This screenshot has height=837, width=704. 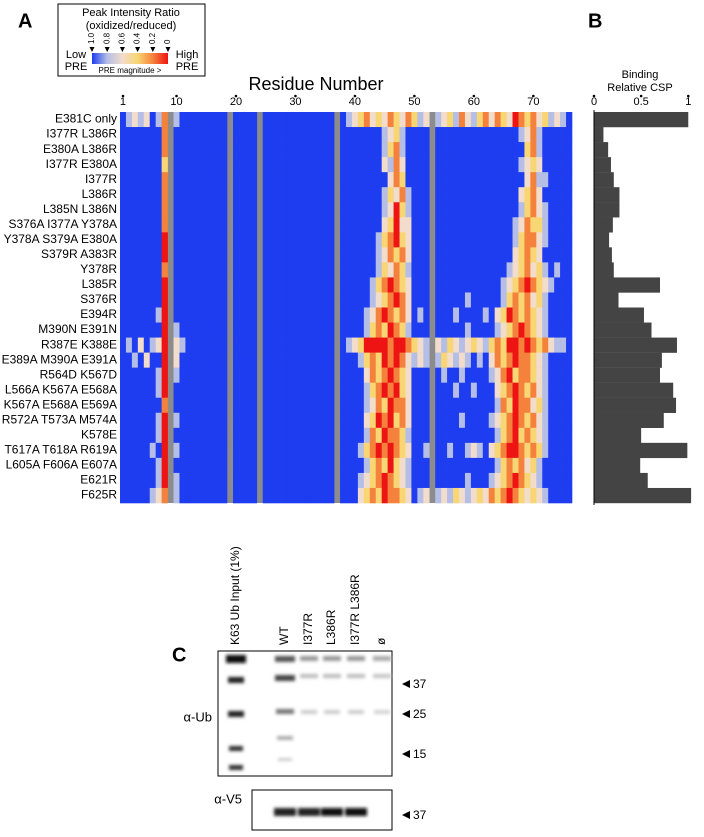 What do you see at coordinates (332, 676) in the screenshot?
I see `band` at bounding box center [332, 676].